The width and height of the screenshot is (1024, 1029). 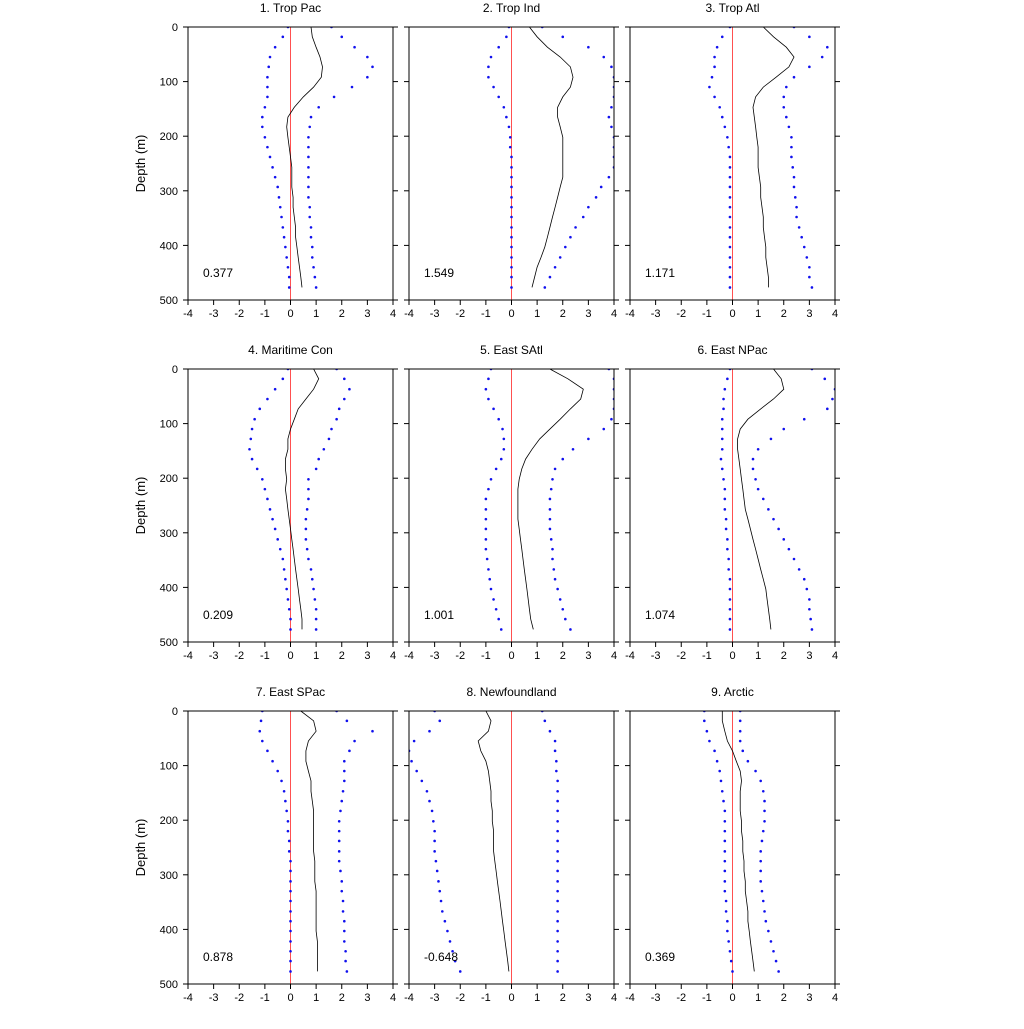 What do you see at coordinates (732, 502) in the screenshot?
I see `panel-6: -4 -3 -2 -1 0 1 2 3 4 6. East NPac 1.074` at bounding box center [732, 502].